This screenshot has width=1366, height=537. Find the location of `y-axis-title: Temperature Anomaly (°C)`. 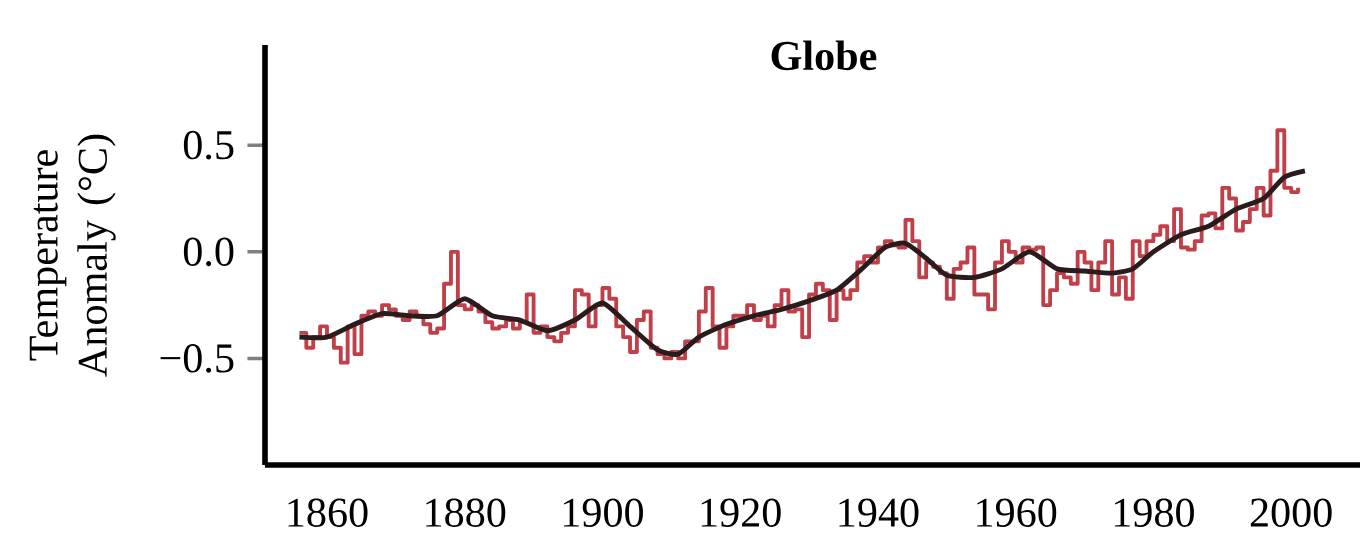

y-axis-title: Temperature Anomaly (°C) is located at coordinates (72, 255).